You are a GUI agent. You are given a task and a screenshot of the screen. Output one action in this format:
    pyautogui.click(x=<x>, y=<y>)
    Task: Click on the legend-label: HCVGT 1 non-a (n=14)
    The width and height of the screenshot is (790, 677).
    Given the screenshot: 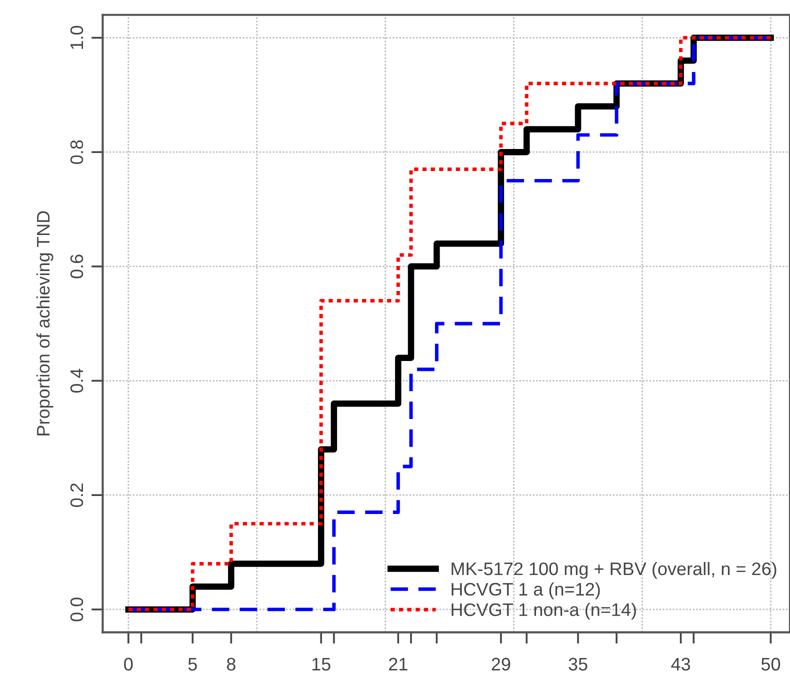 What is the action you would take?
    pyautogui.click(x=544, y=611)
    